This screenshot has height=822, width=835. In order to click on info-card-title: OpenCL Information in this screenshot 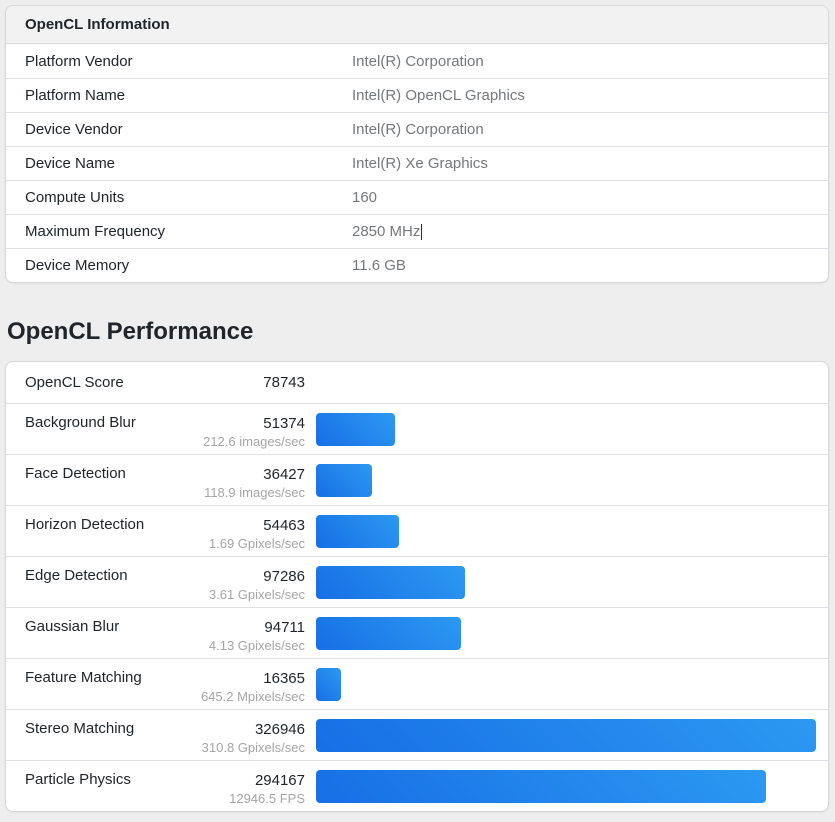, I will do `click(97, 24)`.